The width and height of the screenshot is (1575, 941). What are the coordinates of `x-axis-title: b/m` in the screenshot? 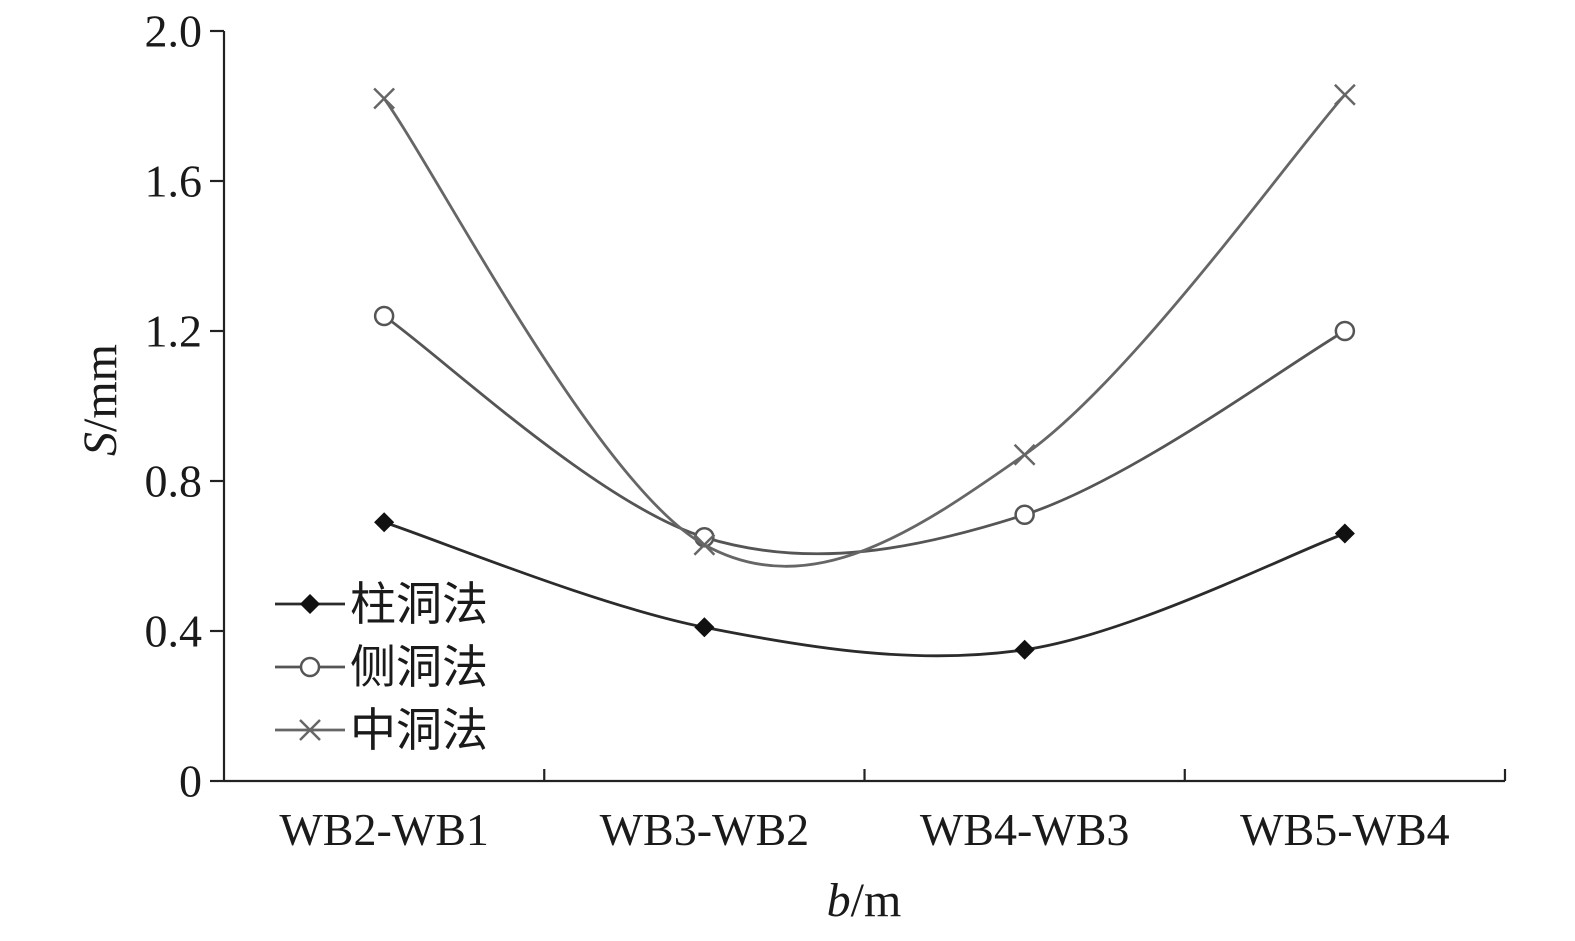 It's located at (864, 900).